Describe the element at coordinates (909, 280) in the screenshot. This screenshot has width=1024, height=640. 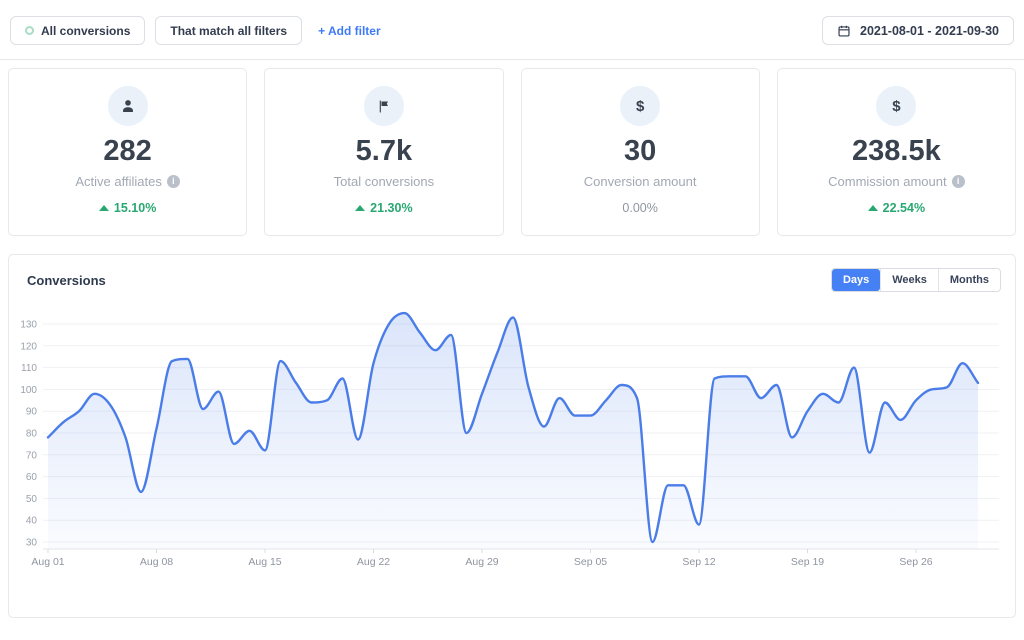
I see `tab-weeks: Weeks` at that location.